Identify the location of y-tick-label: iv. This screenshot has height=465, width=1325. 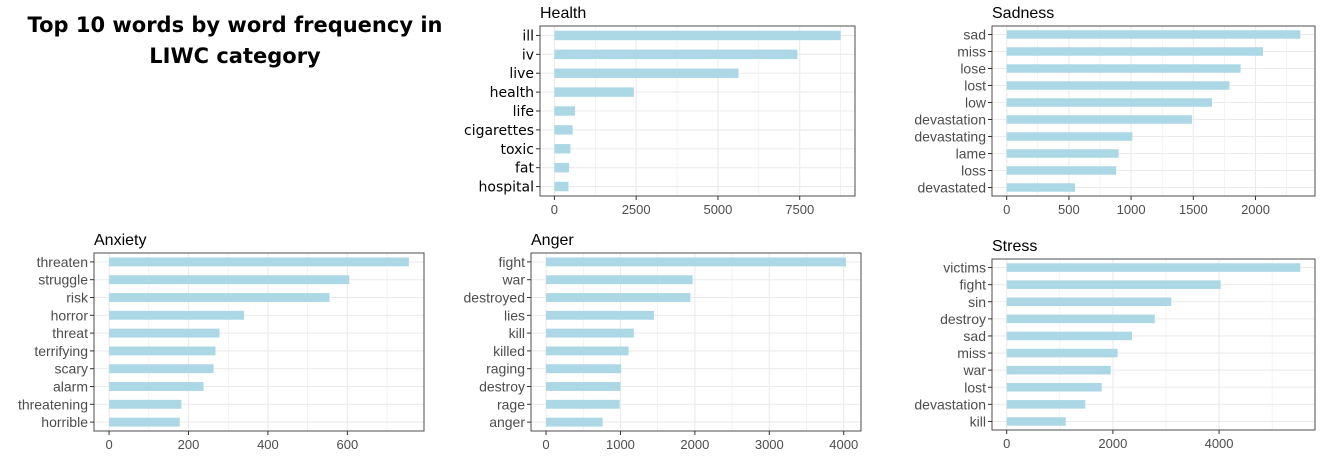
(528, 55).